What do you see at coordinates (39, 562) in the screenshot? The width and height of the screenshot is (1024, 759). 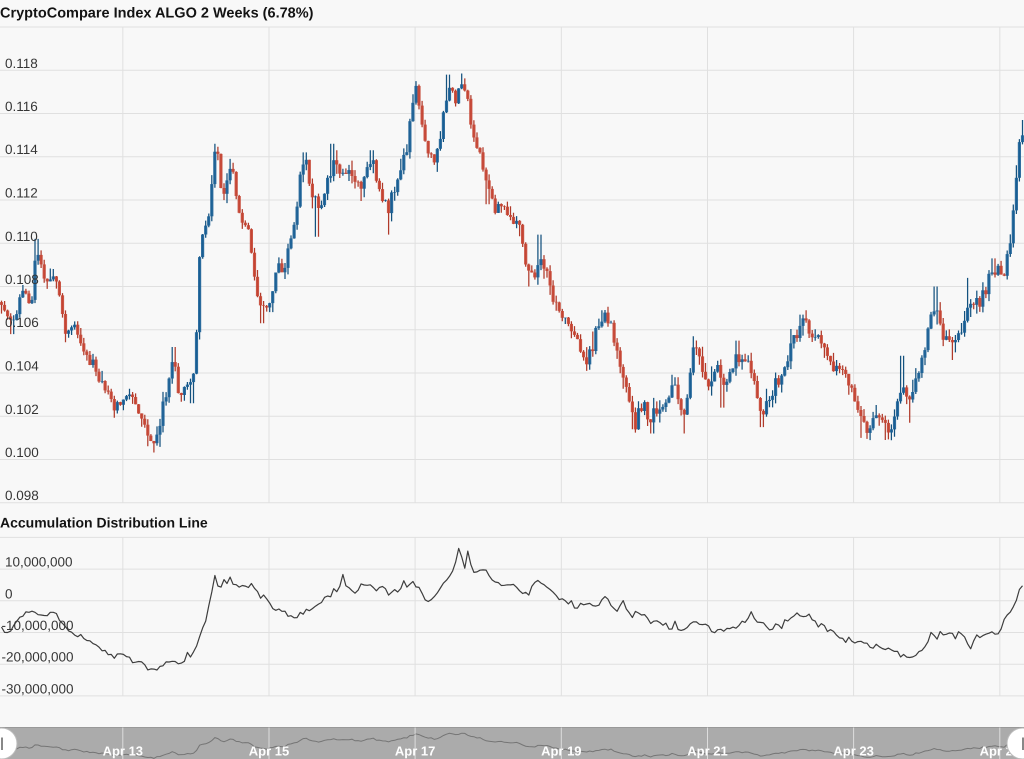 I see `svg-text: 10,000,000` at bounding box center [39, 562].